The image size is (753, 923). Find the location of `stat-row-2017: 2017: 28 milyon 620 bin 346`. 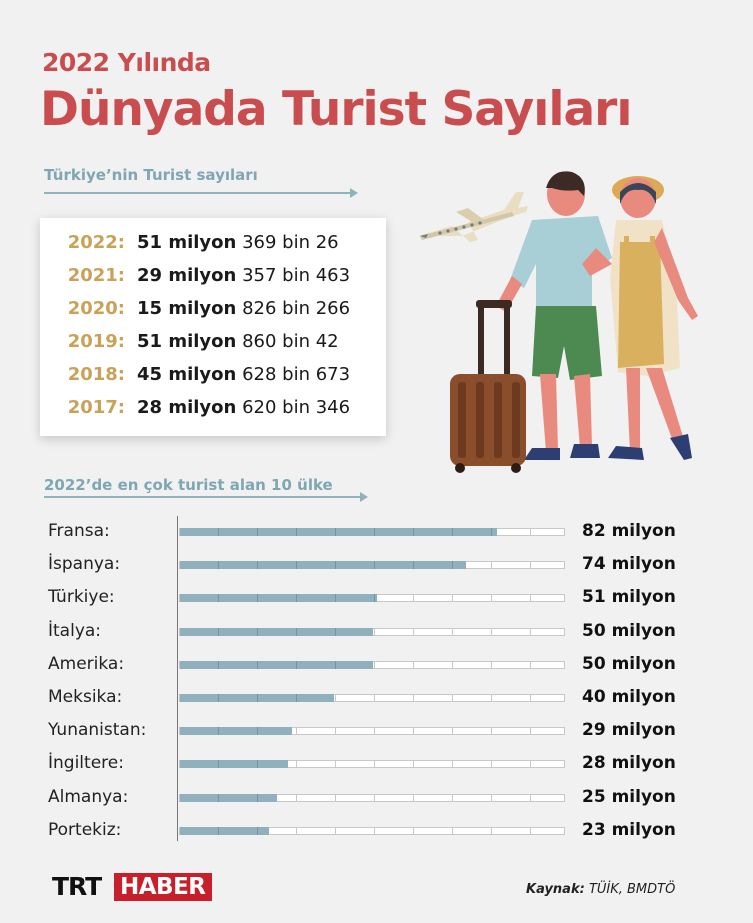

stat-row-2017: 2017: 28 milyon 620 bin 346 is located at coordinates (213, 407).